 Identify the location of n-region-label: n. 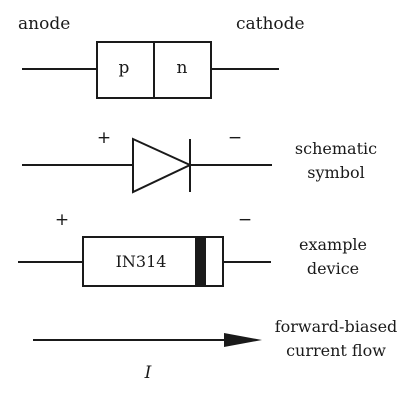
(182, 68).